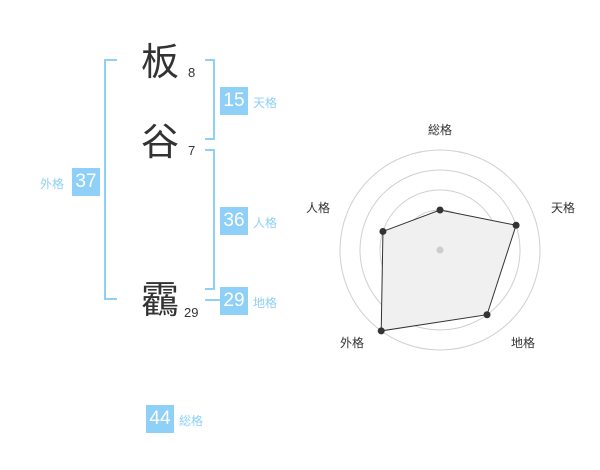 This screenshot has height=470, width=600. I want to click on radar-ring, so click(440, 250).